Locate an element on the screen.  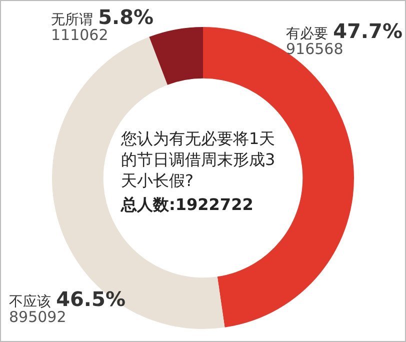
slice-label: 无所谓 is located at coordinates (72, 20).